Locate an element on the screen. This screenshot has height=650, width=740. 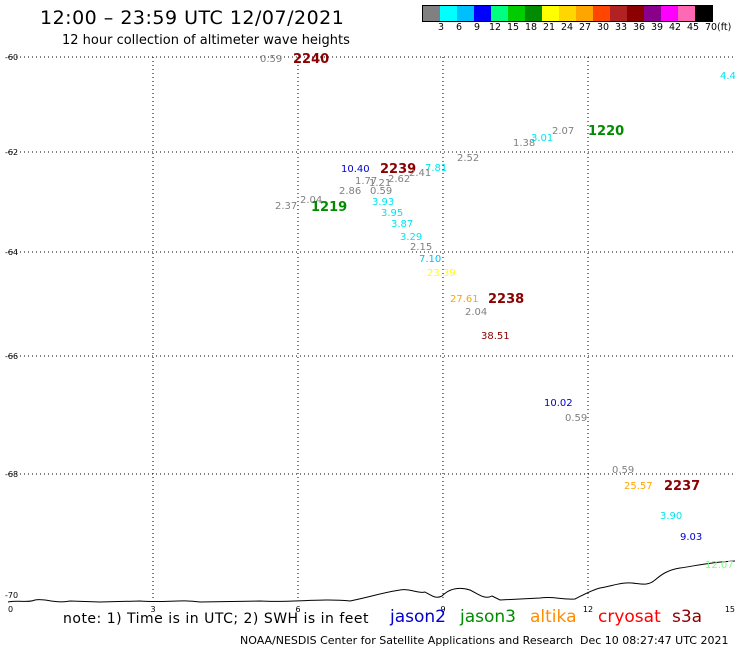
colorbar-label: 24 is located at coordinates (567, 27).